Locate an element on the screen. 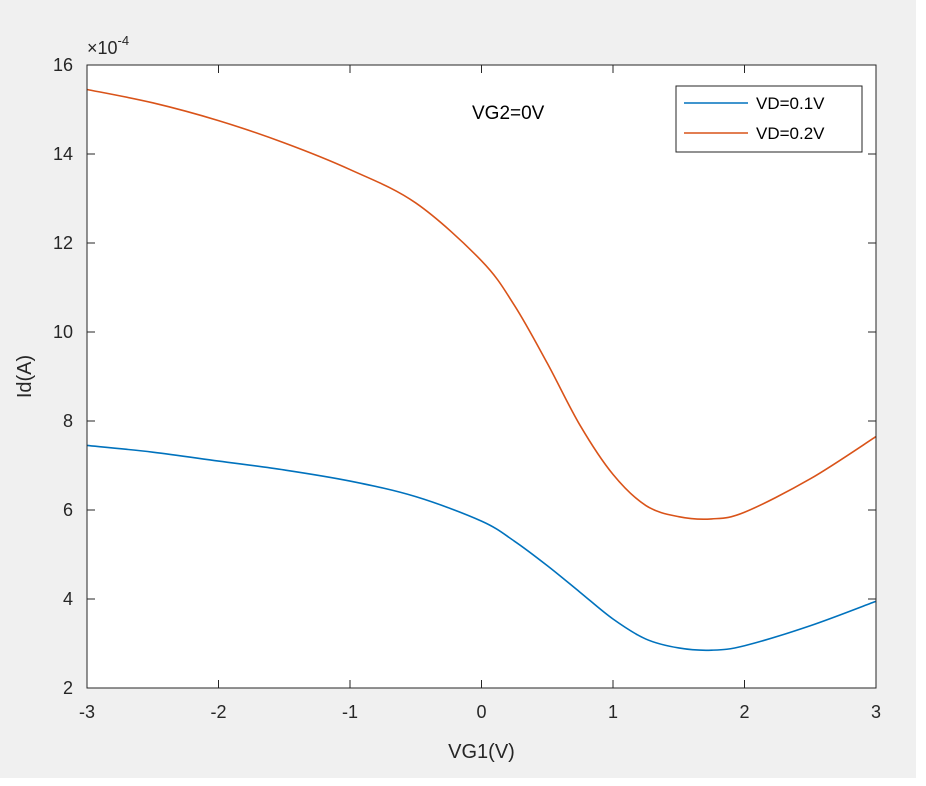 This screenshot has height=786, width=926. y-tick-label: 6 is located at coordinates (68, 510).